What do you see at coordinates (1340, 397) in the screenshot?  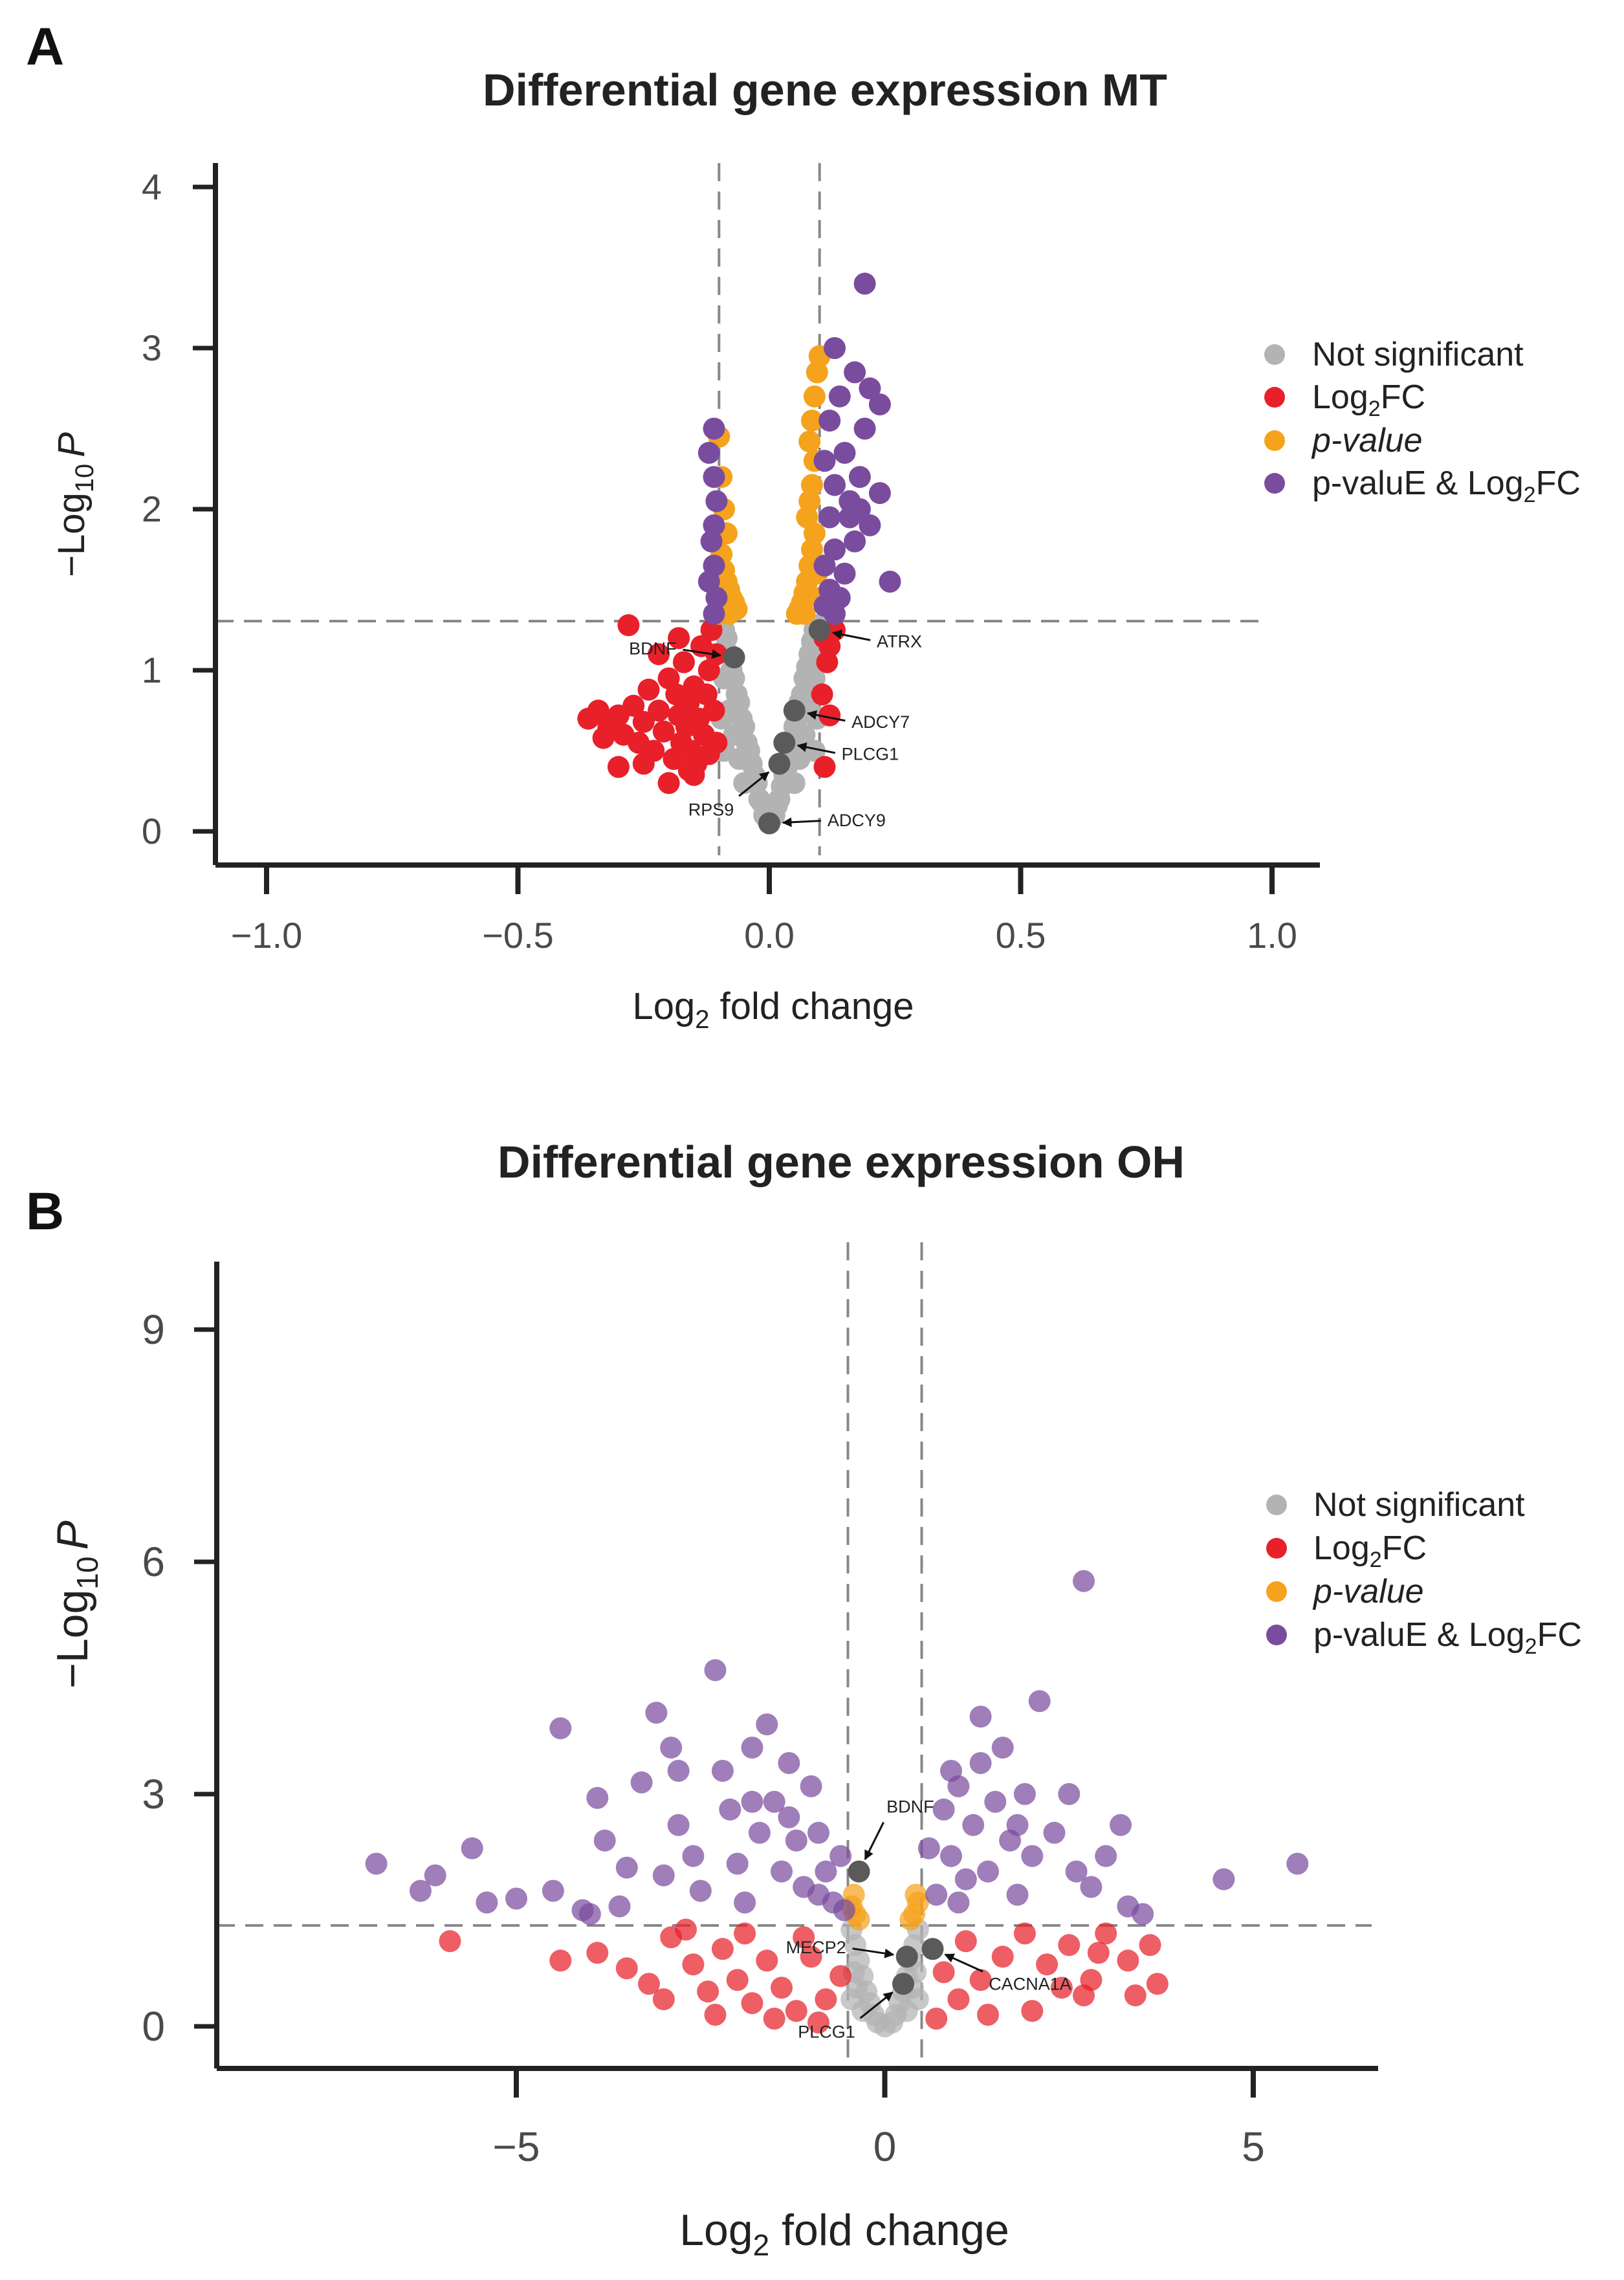 I see `legend-label-pre: Log` at bounding box center [1340, 397].